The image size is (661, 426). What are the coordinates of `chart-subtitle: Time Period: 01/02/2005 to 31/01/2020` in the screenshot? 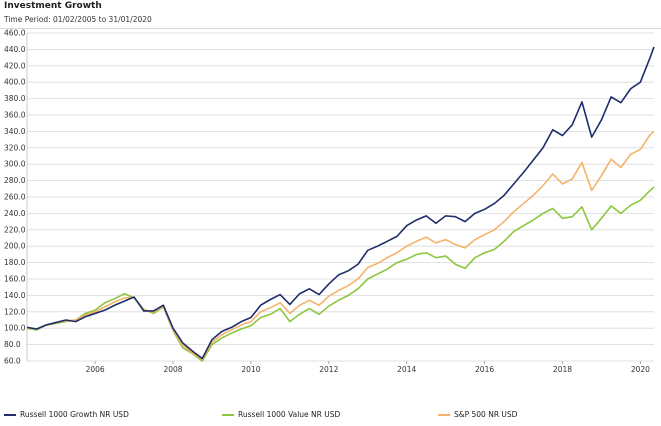 It's located at (78, 19).